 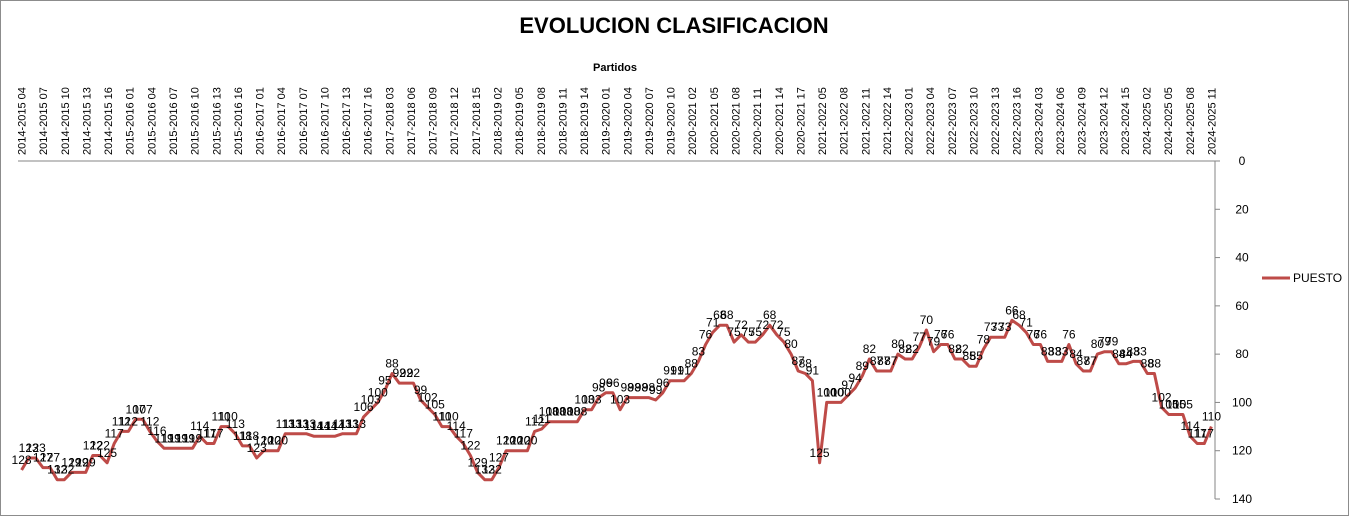 What do you see at coordinates (369, 121) in the screenshot?
I see `x-tick-label: 2016-2017 16` at bounding box center [369, 121].